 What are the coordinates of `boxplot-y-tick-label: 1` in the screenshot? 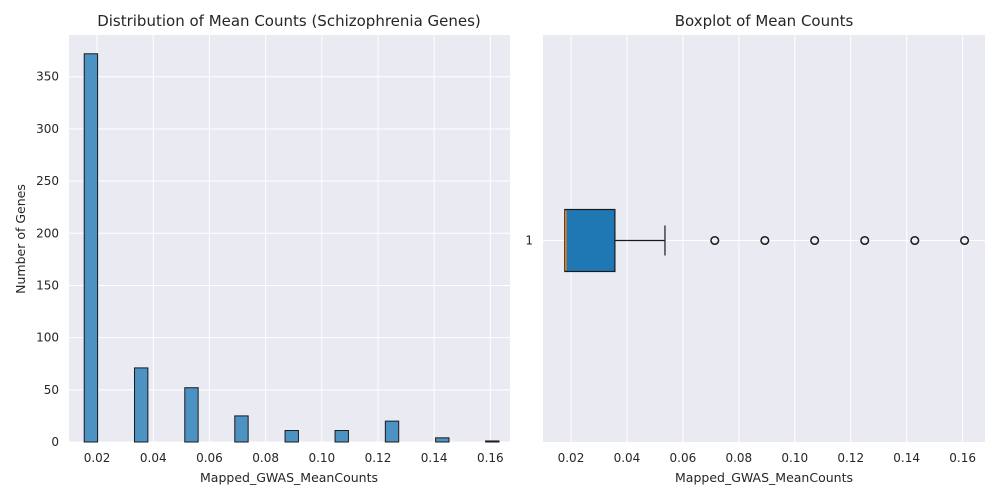 It's located at (529, 241).